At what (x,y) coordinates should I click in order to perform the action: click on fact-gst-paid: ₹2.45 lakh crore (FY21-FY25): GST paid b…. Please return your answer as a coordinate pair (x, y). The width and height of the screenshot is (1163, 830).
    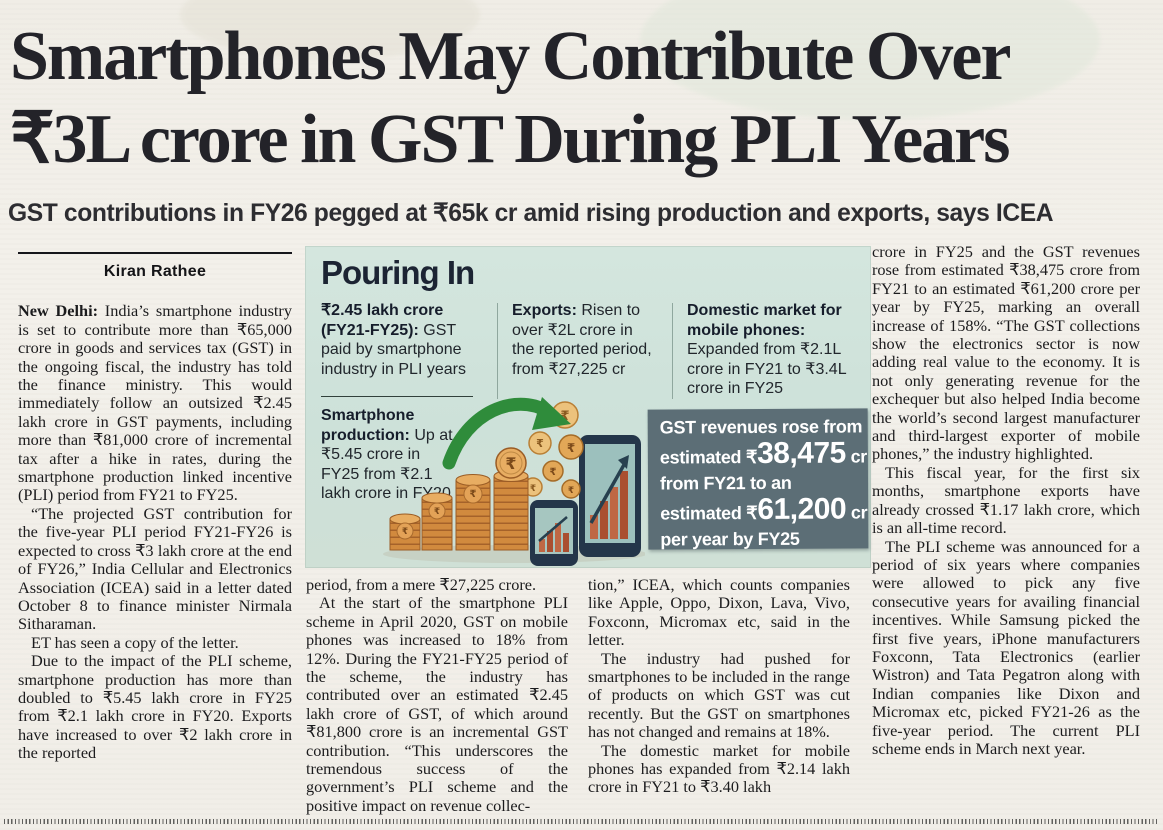
    Looking at the image, I should click on (402, 350).